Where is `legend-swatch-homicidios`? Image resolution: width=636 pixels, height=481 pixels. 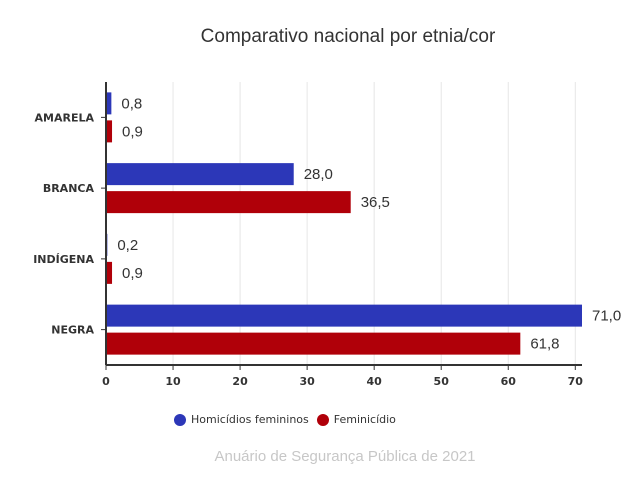 legend-swatch-homicidios is located at coordinates (180, 419).